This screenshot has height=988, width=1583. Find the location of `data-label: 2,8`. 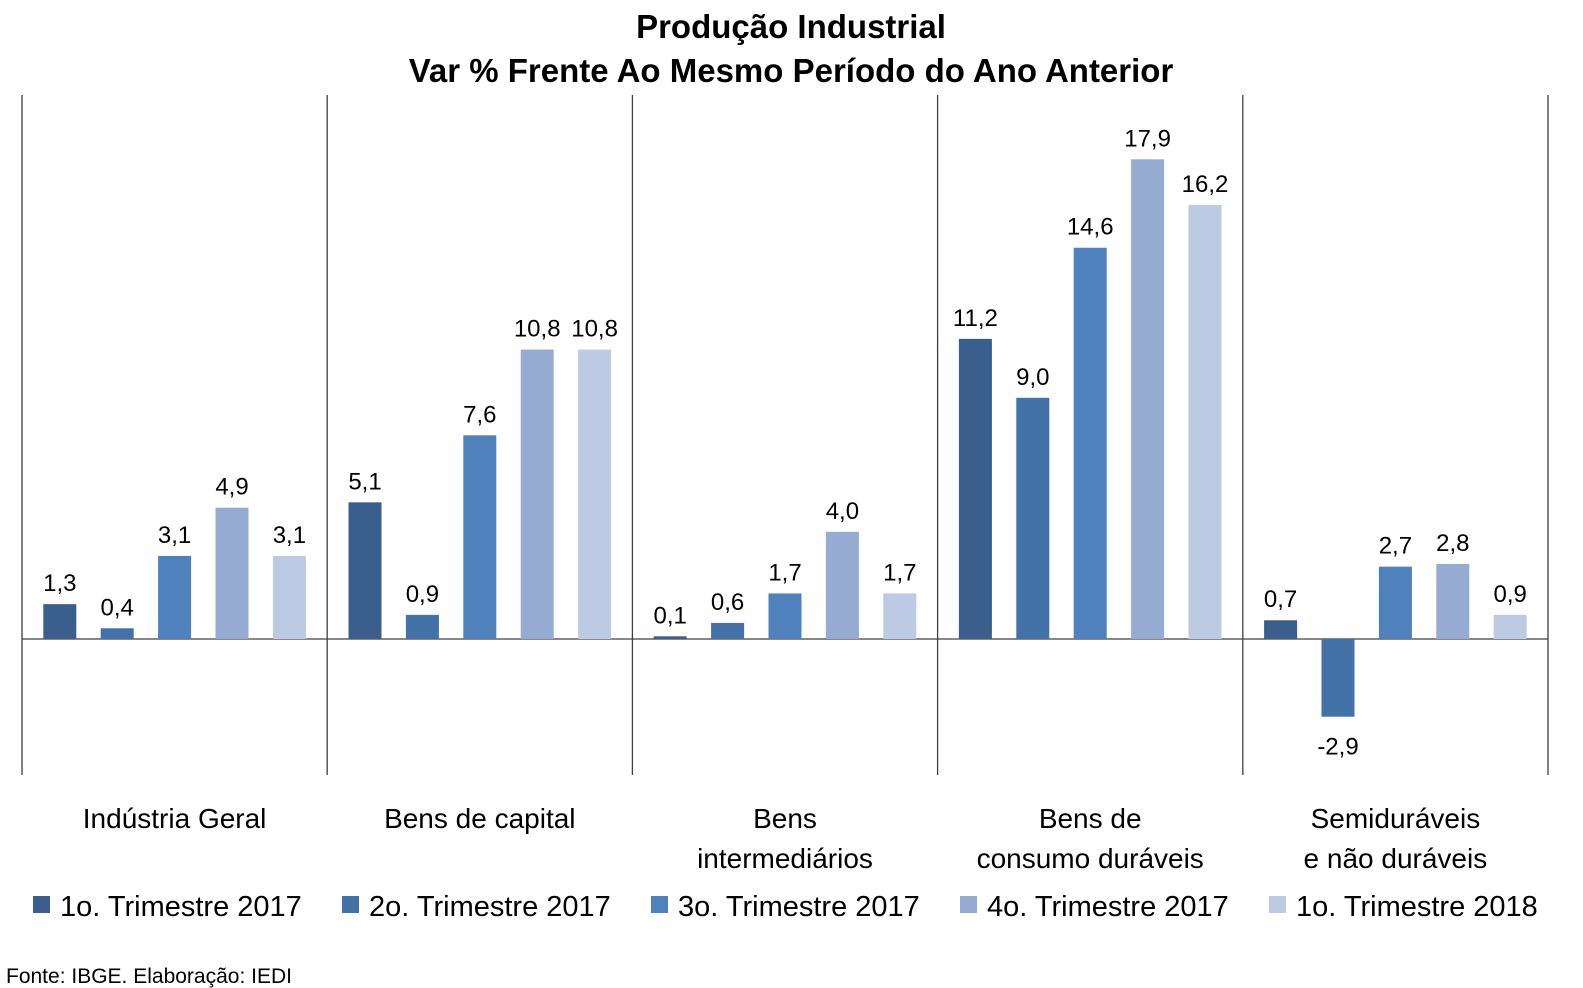

data-label: 2,8 is located at coordinates (1452, 543).